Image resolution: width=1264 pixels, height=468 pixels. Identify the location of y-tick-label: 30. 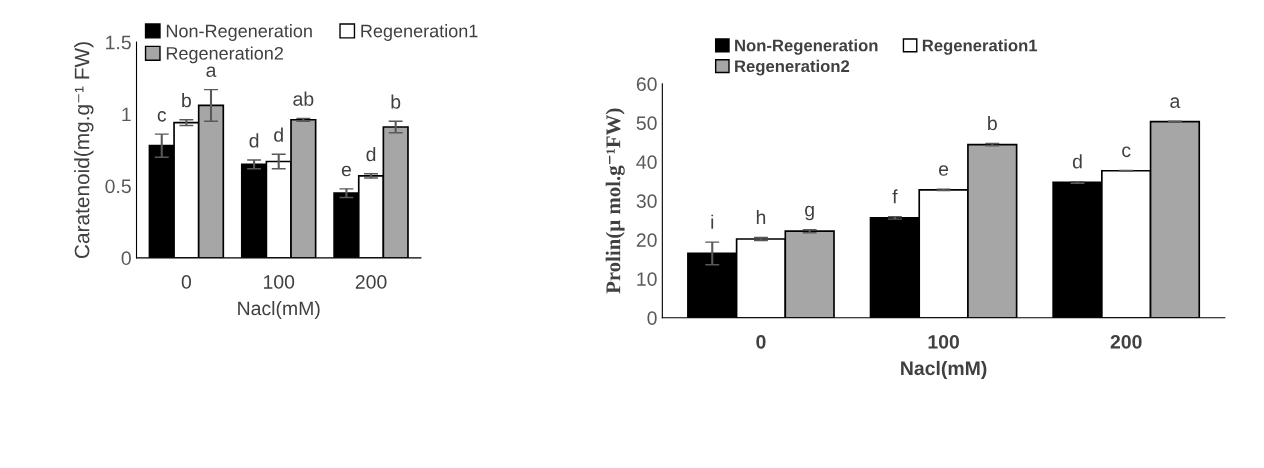
(646, 201).